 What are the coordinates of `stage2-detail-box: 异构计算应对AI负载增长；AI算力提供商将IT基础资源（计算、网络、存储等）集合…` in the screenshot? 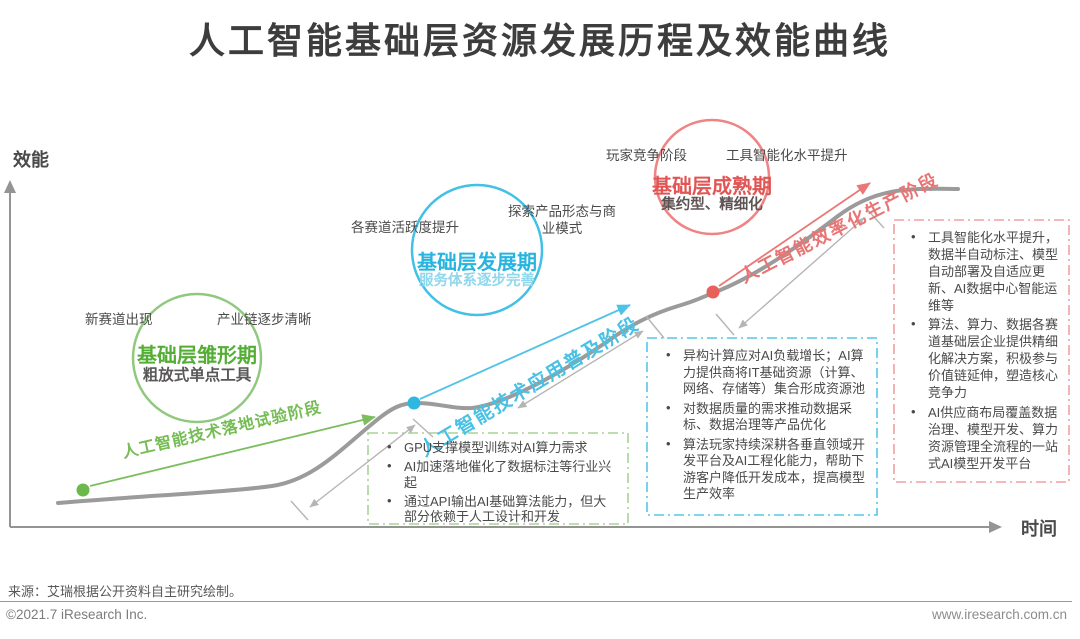 It's located at (762, 426).